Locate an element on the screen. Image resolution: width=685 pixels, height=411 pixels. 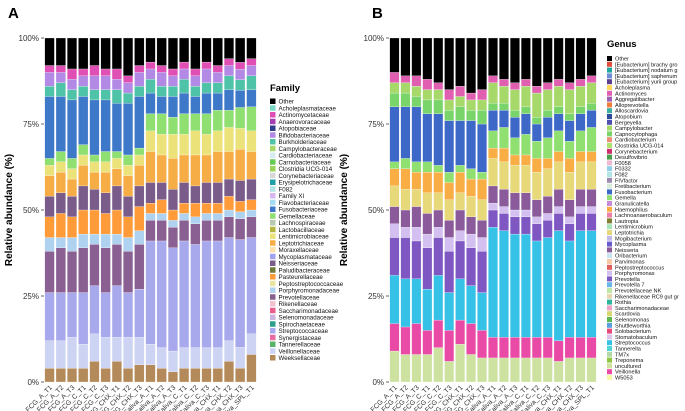
legend-label: Flavobacteriaceae is located at coordinates (304, 203).